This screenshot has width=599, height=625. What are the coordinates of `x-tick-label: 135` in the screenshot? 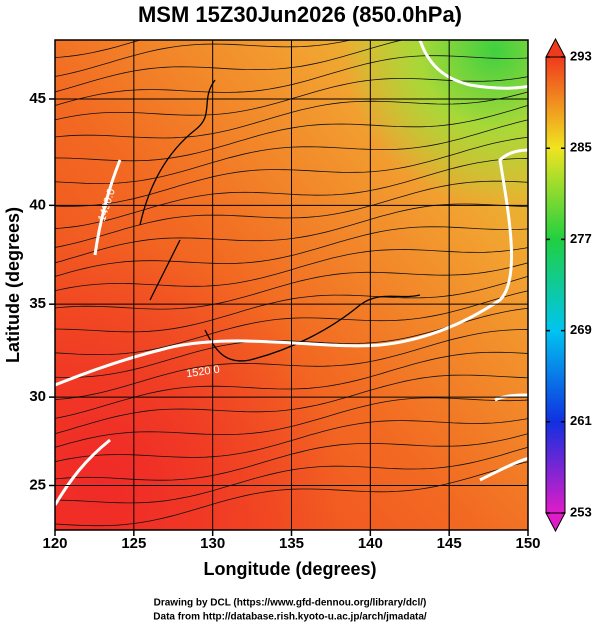 It's located at (291, 543).